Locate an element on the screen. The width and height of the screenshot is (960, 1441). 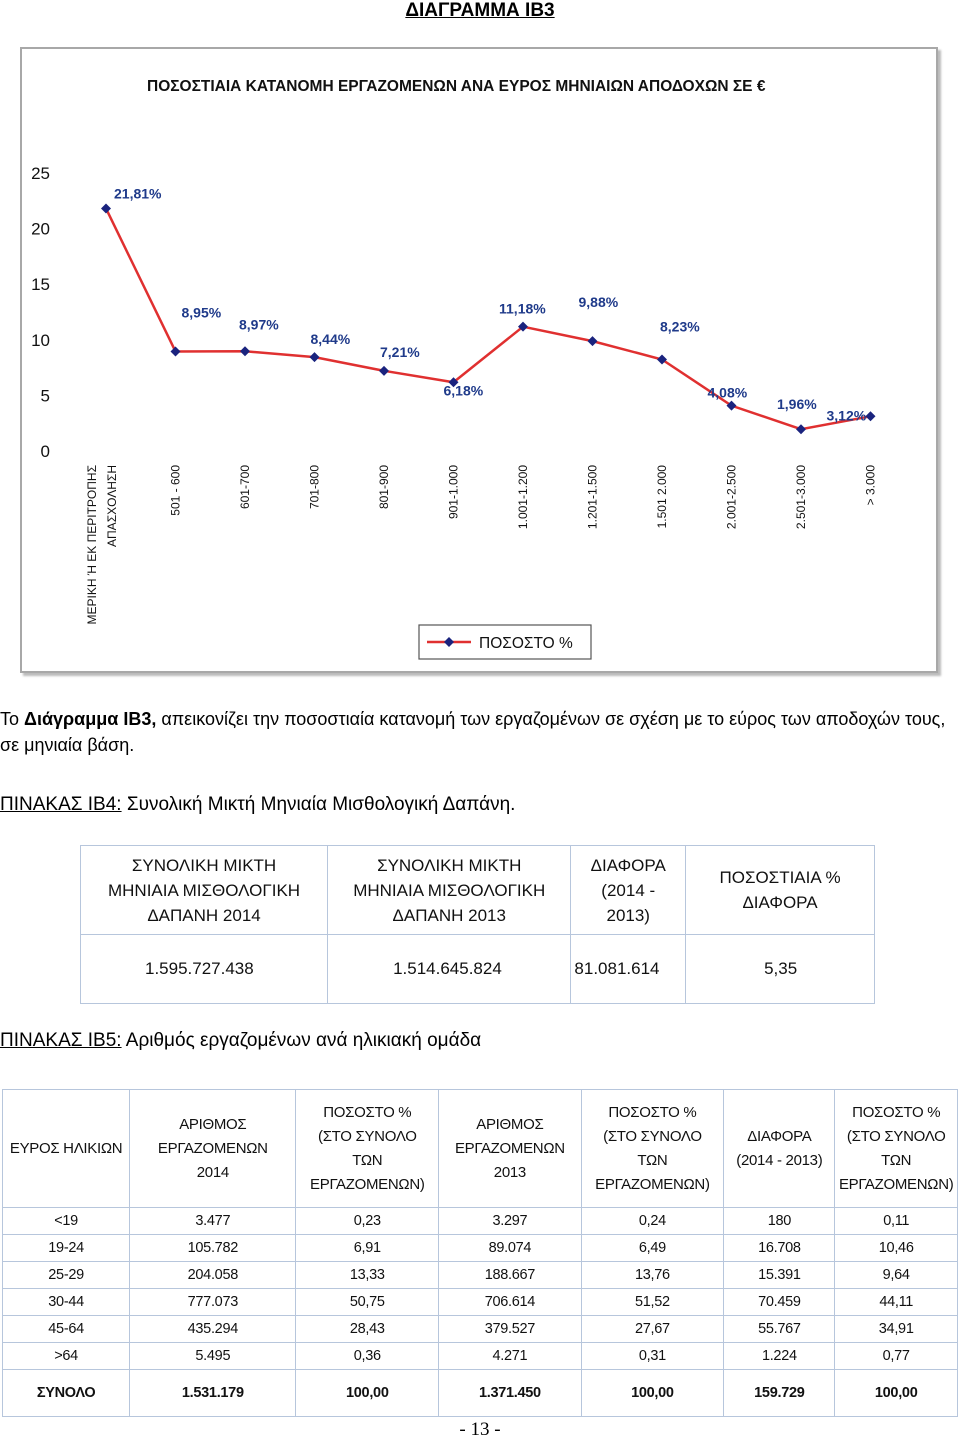
header-line: 2013) is located at coordinates (628, 915).